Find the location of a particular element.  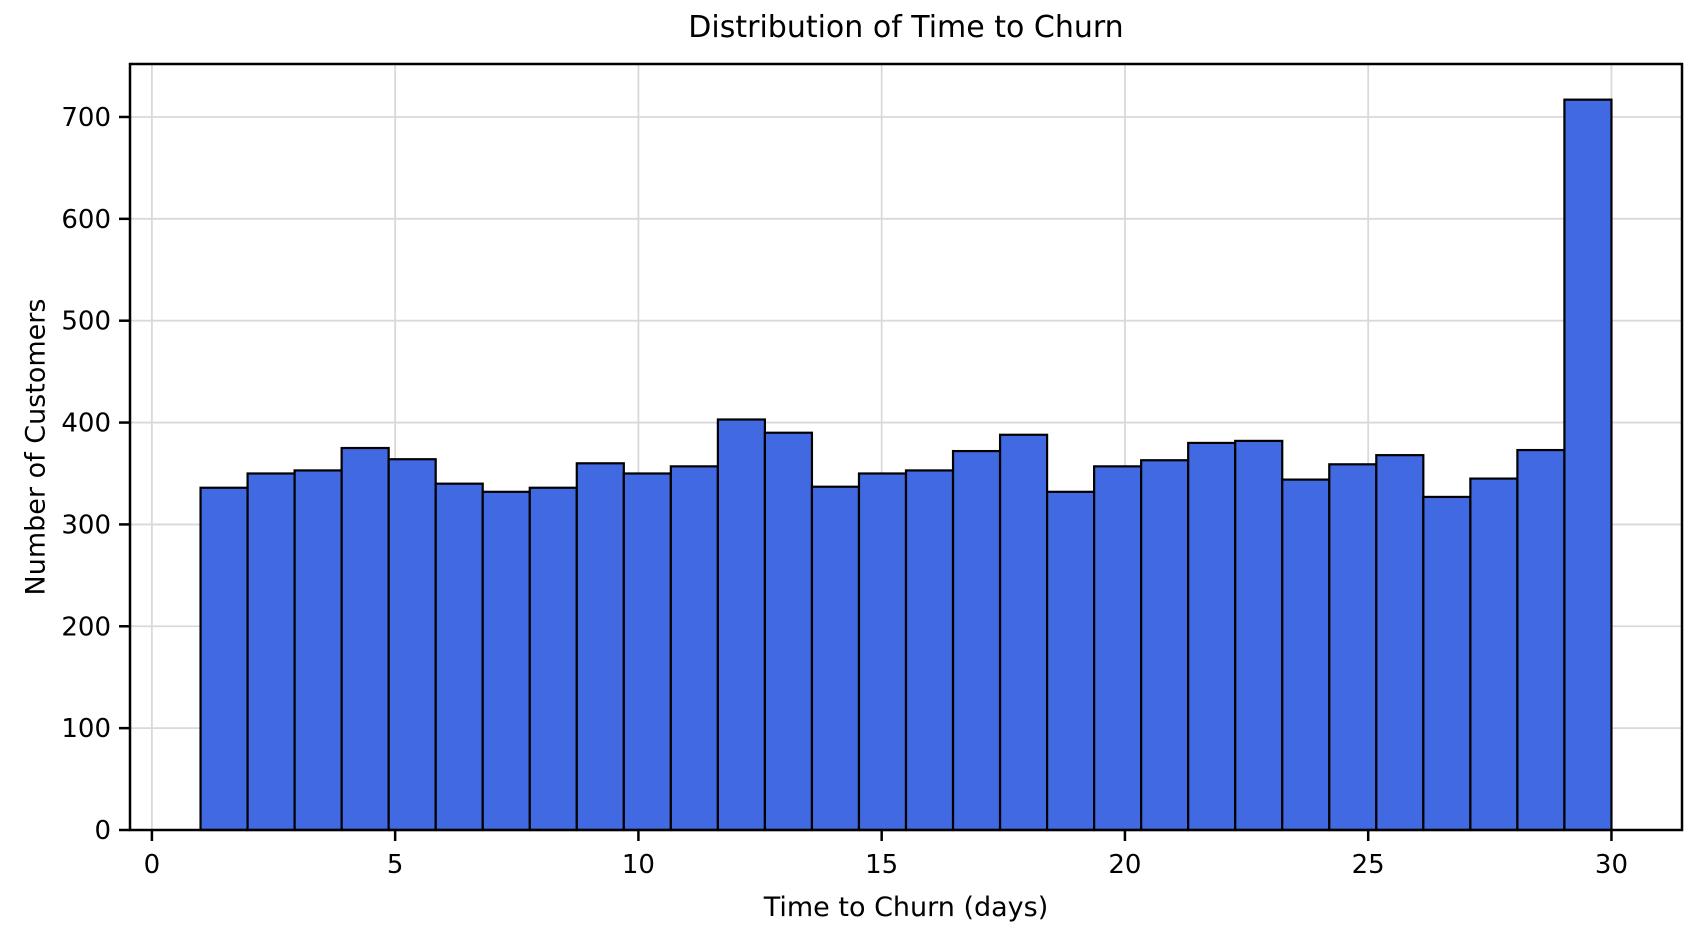

x-axis-label: Time to Churn (days) is located at coordinates (906, 907).